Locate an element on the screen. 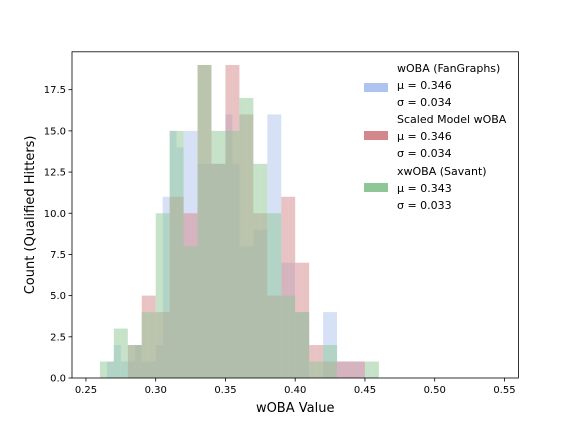 The image size is (576, 432). legend-mu-xwoba-savant: μ = 0.343 is located at coordinates (424, 188).